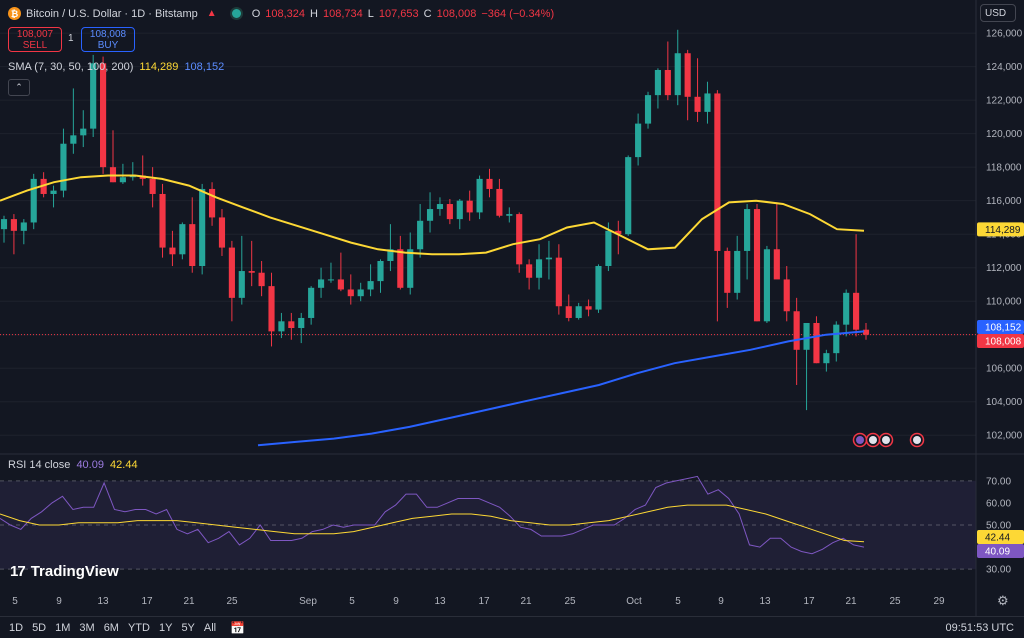 The height and width of the screenshot is (638, 1024). Describe the element at coordinates (159, 67) in the screenshot. I see `sma-value-1: 114,289` at that location.